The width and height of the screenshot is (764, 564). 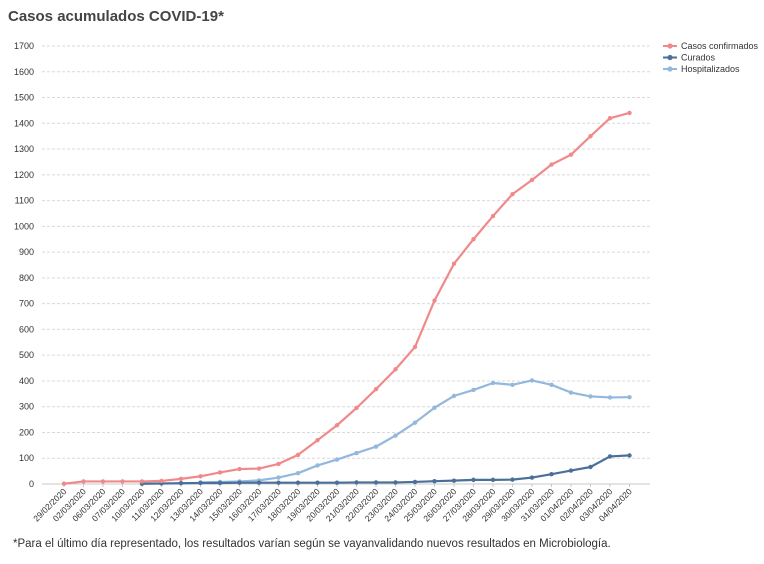 What do you see at coordinates (31, 484) in the screenshot?
I see `y-tick-label: 0` at bounding box center [31, 484].